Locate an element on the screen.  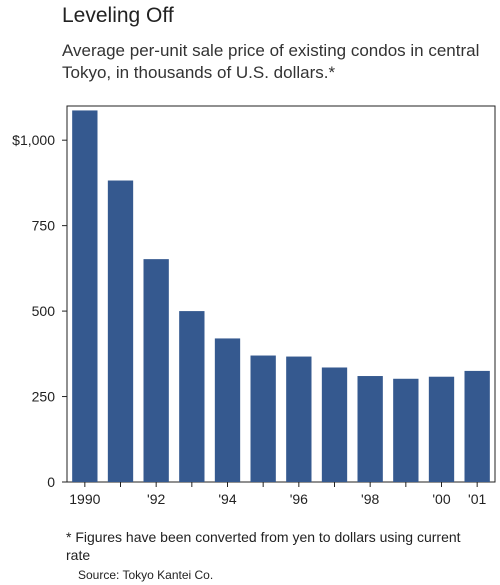
x-tick-label: '00 is located at coordinates (441, 499).